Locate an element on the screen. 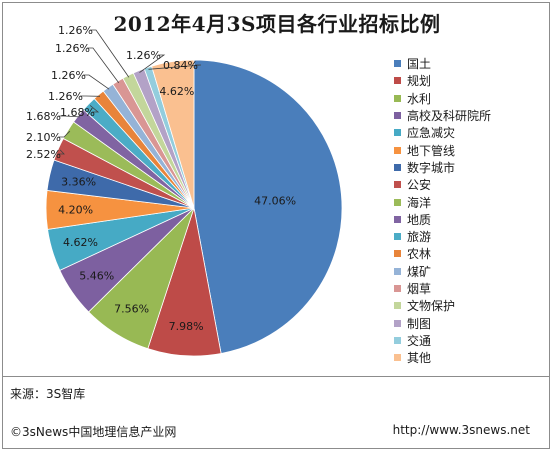 This screenshot has width=554, height=453. legend-item: 海洋 is located at coordinates (469, 201).